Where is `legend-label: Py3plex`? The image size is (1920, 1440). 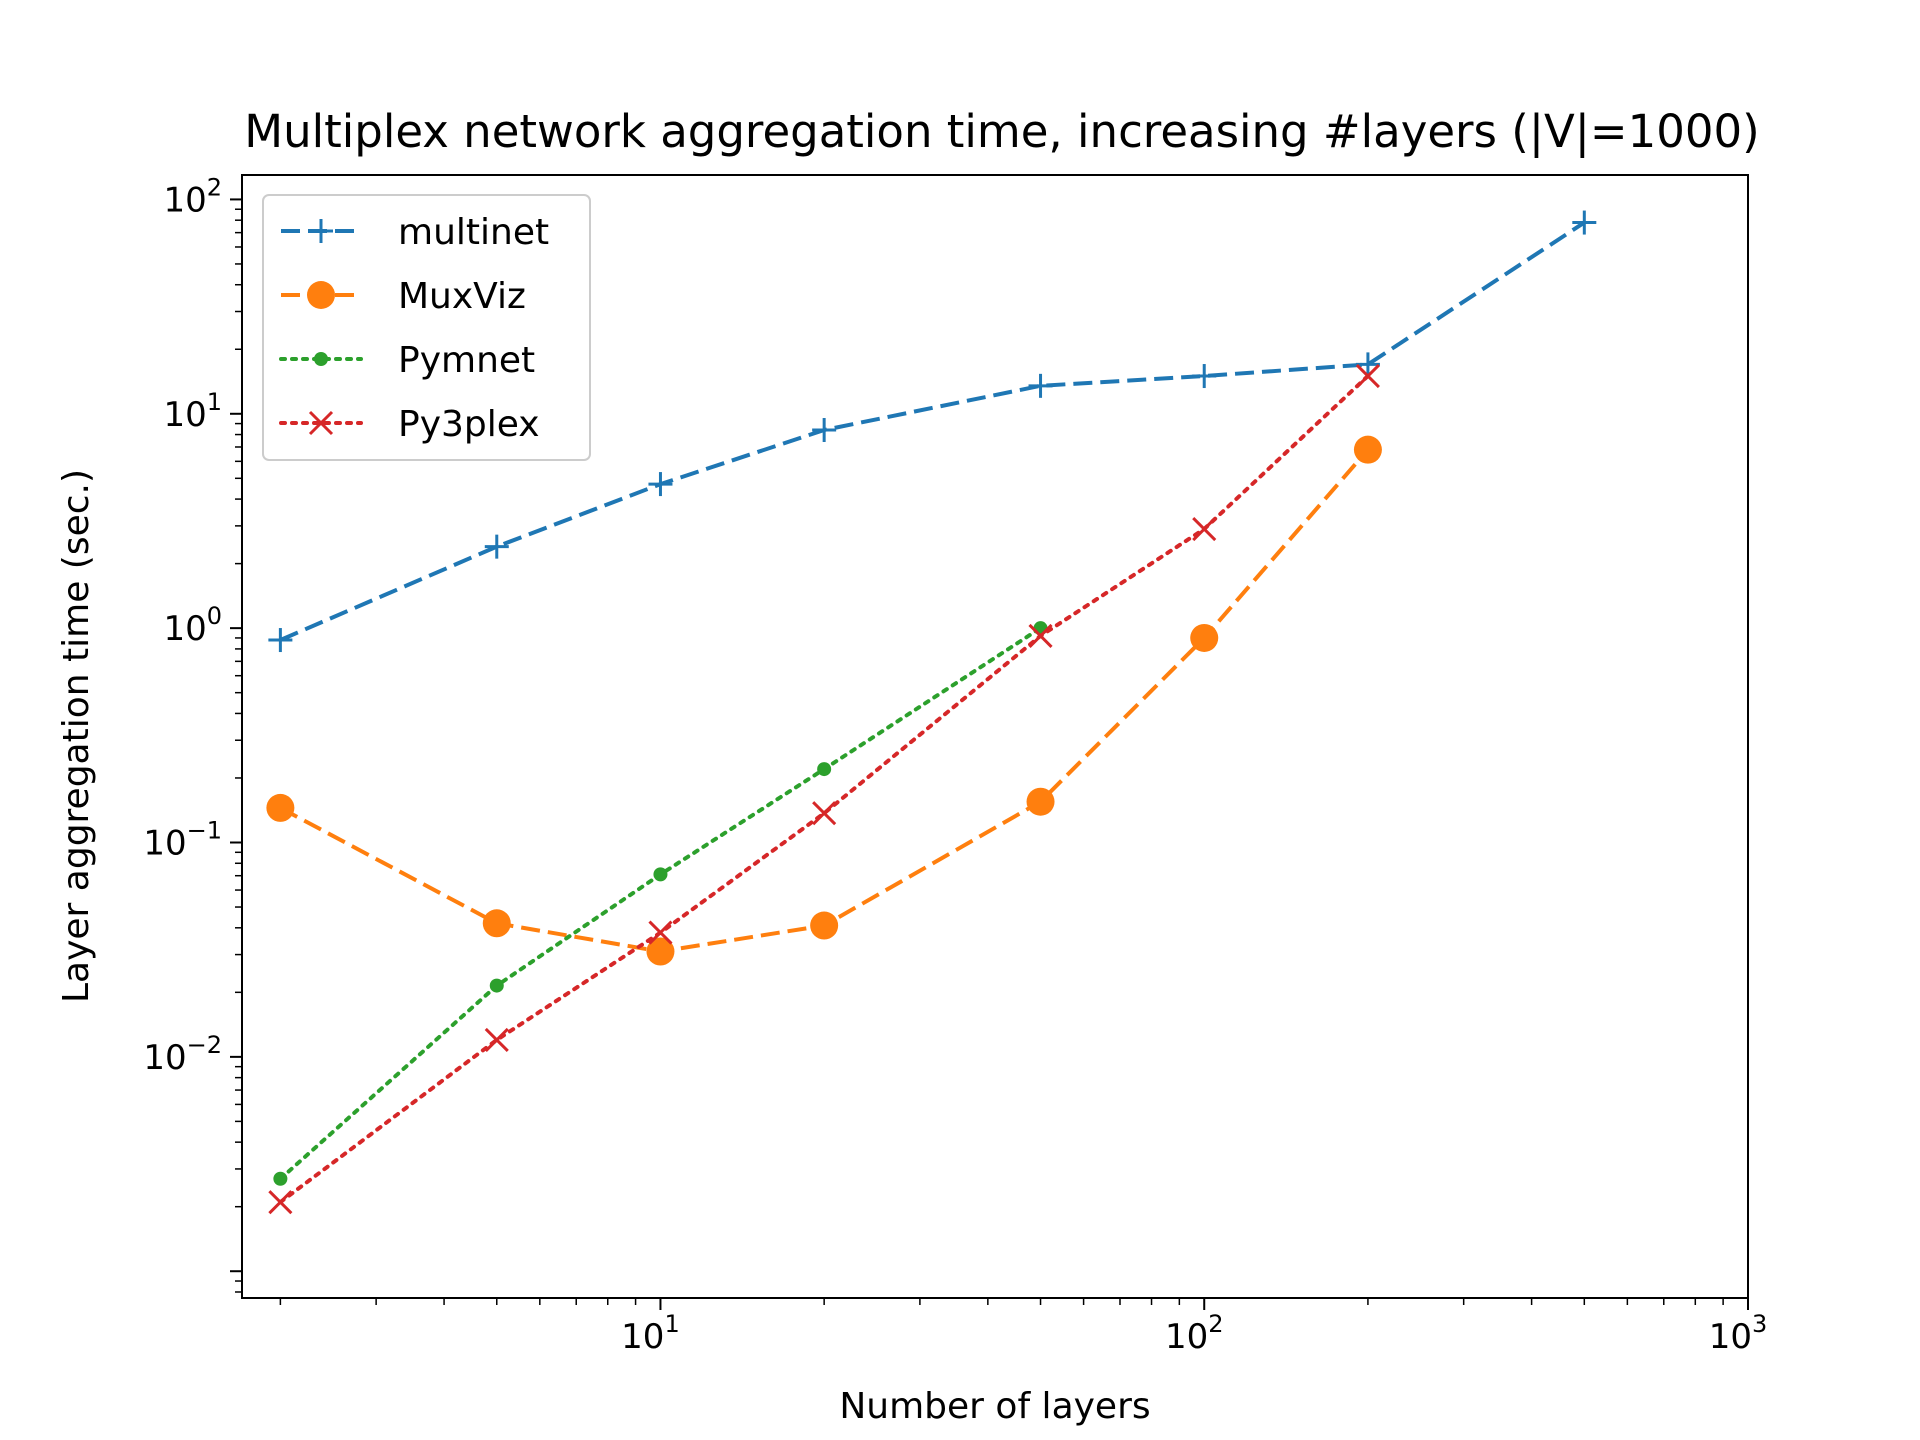
legend-label: Py3plex is located at coordinates (469, 424).